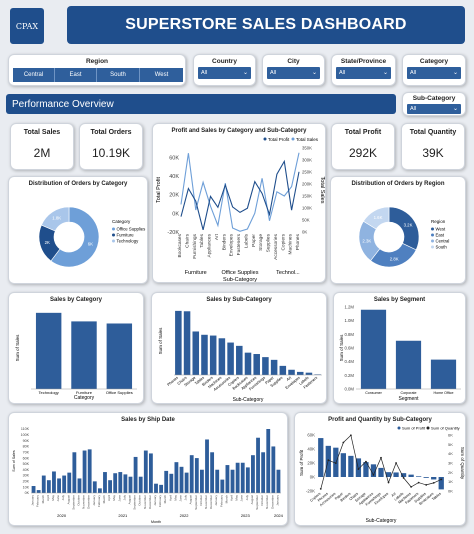  Describe the element at coordinates (276, 246) in the screenshot. I see `x-tick-label: Accessories` at that location.